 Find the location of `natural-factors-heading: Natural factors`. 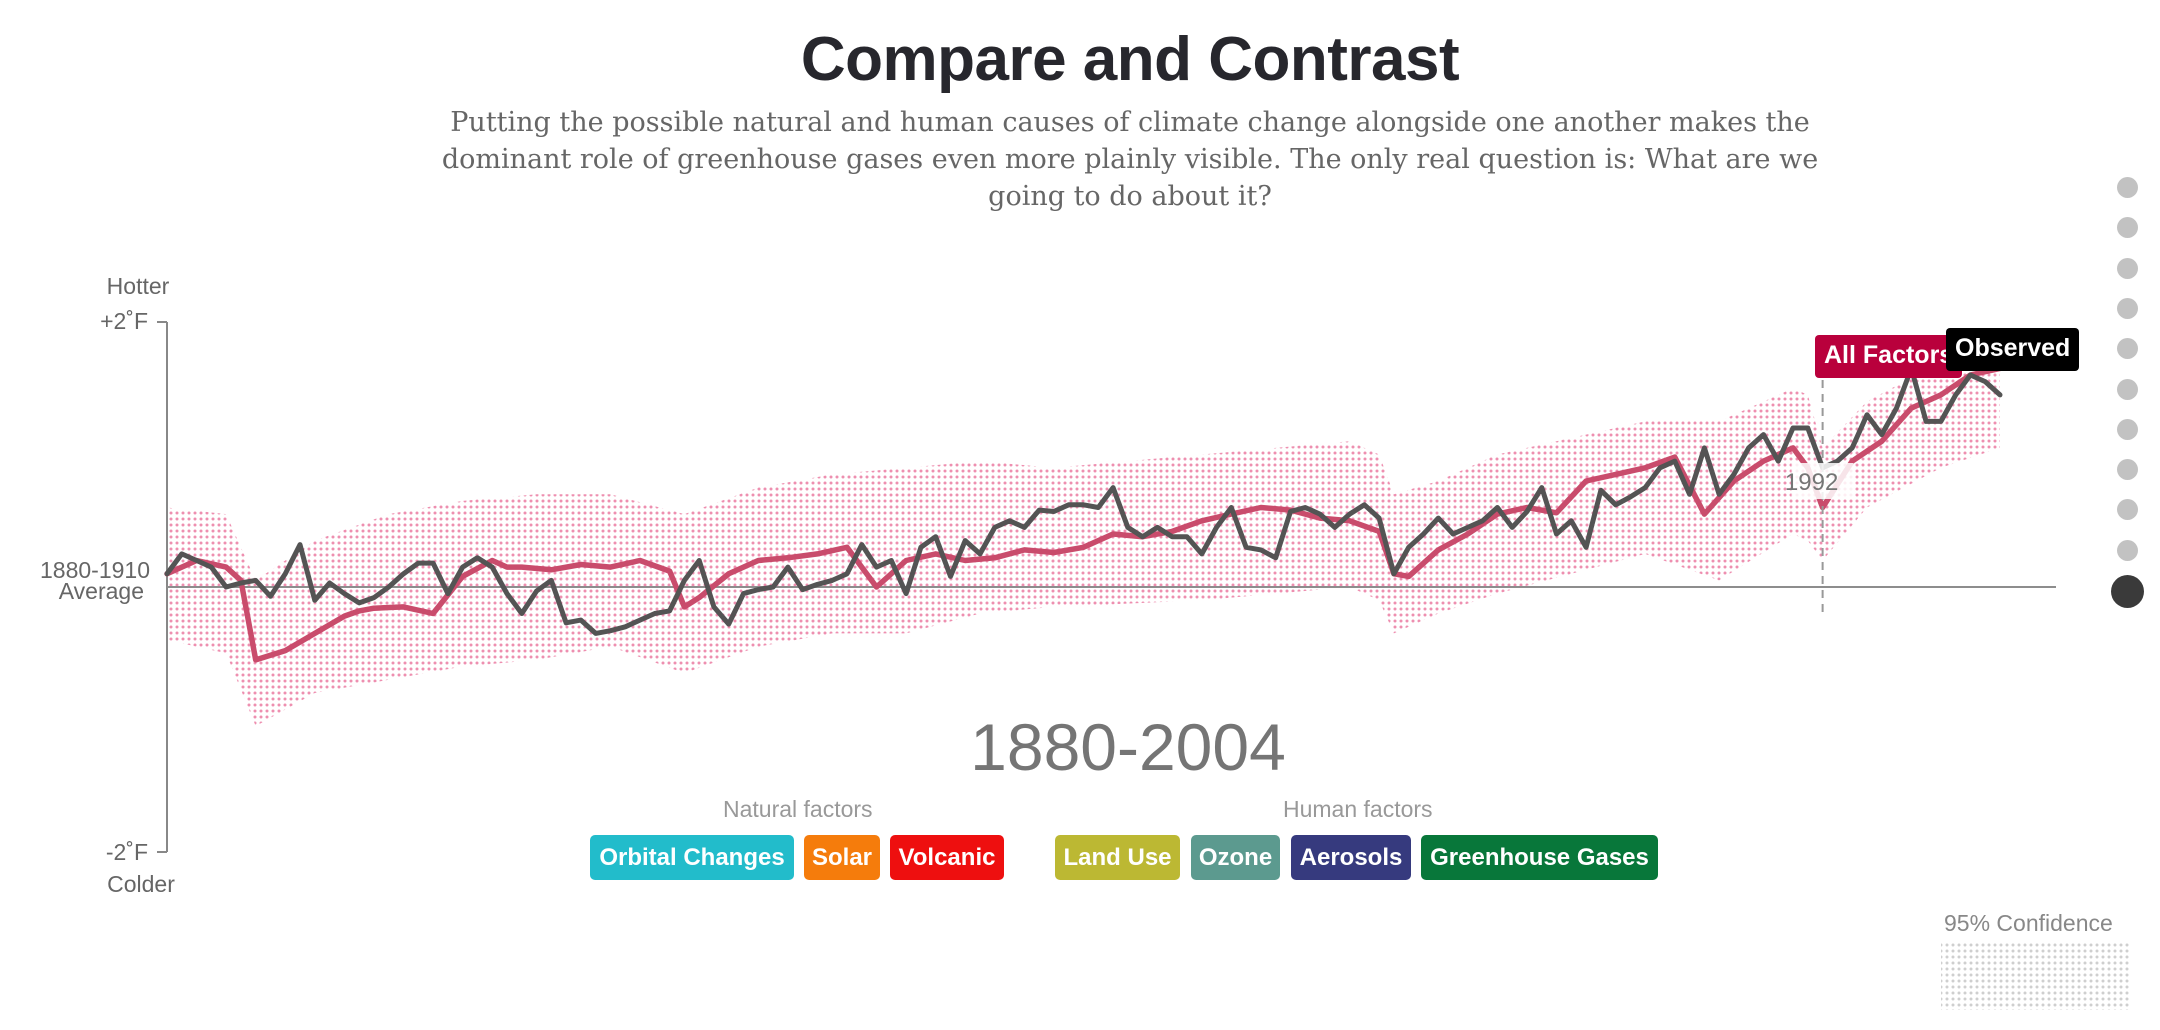

natural-factors-heading: Natural factors is located at coordinates (798, 809).